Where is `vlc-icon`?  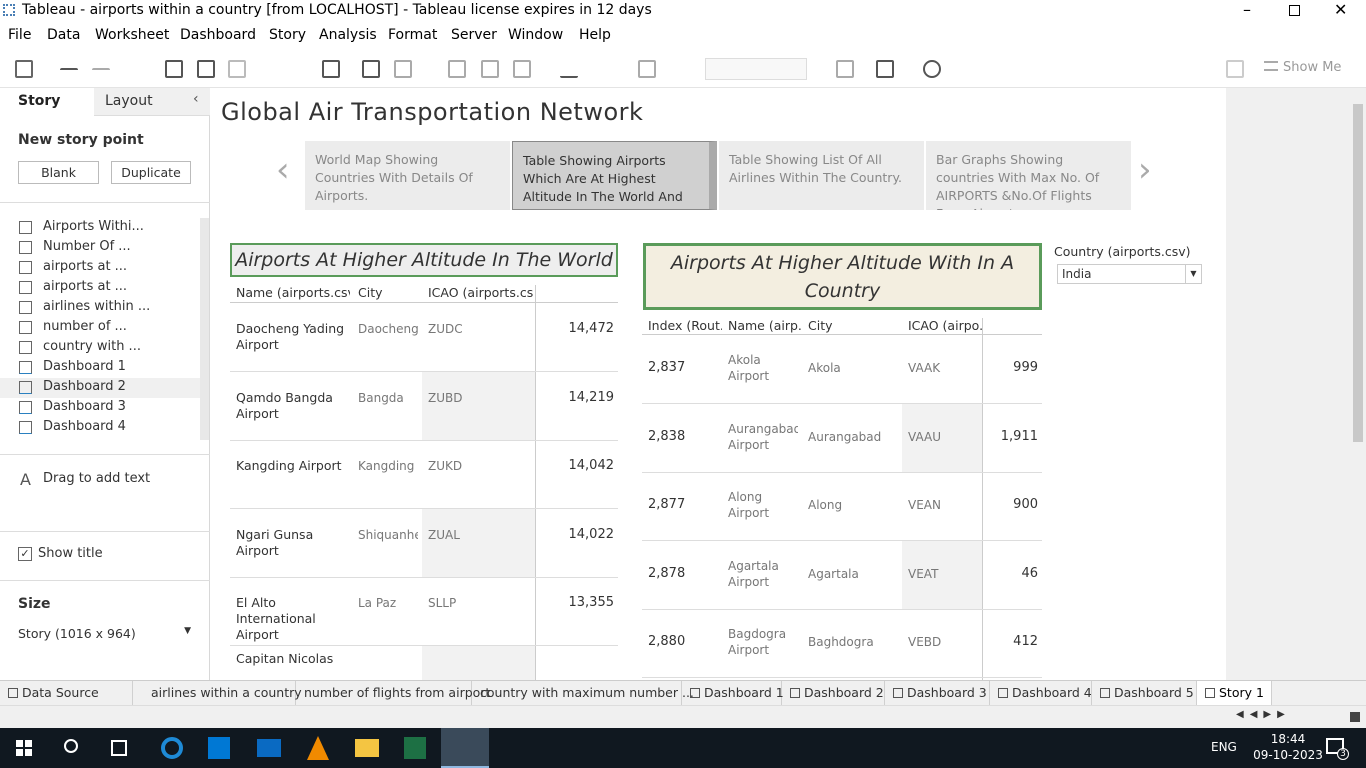
vlc-icon is located at coordinates (318, 748).